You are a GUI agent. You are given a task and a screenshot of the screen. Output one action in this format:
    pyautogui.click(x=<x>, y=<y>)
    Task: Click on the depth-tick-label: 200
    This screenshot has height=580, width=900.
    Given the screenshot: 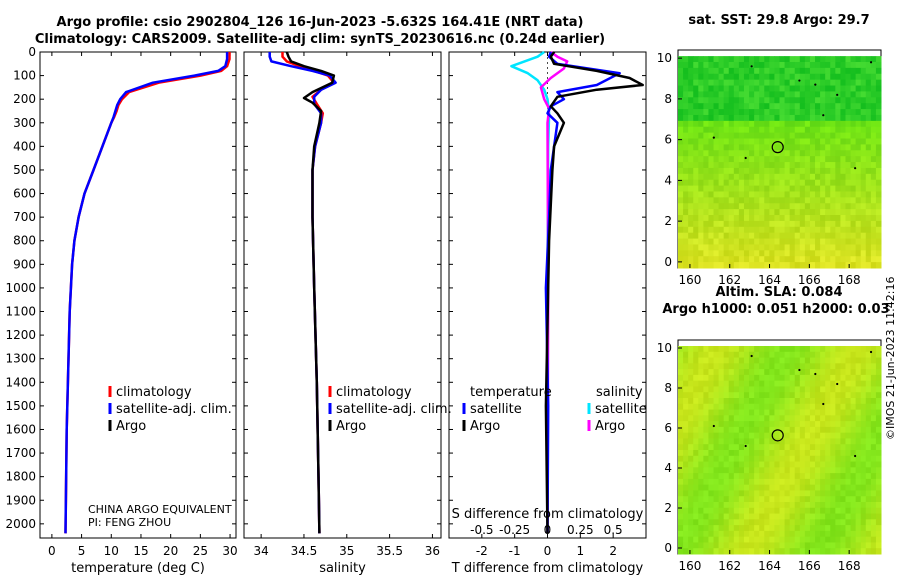 What is the action you would take?
    pyautogui.click(x=24, y=99)
    